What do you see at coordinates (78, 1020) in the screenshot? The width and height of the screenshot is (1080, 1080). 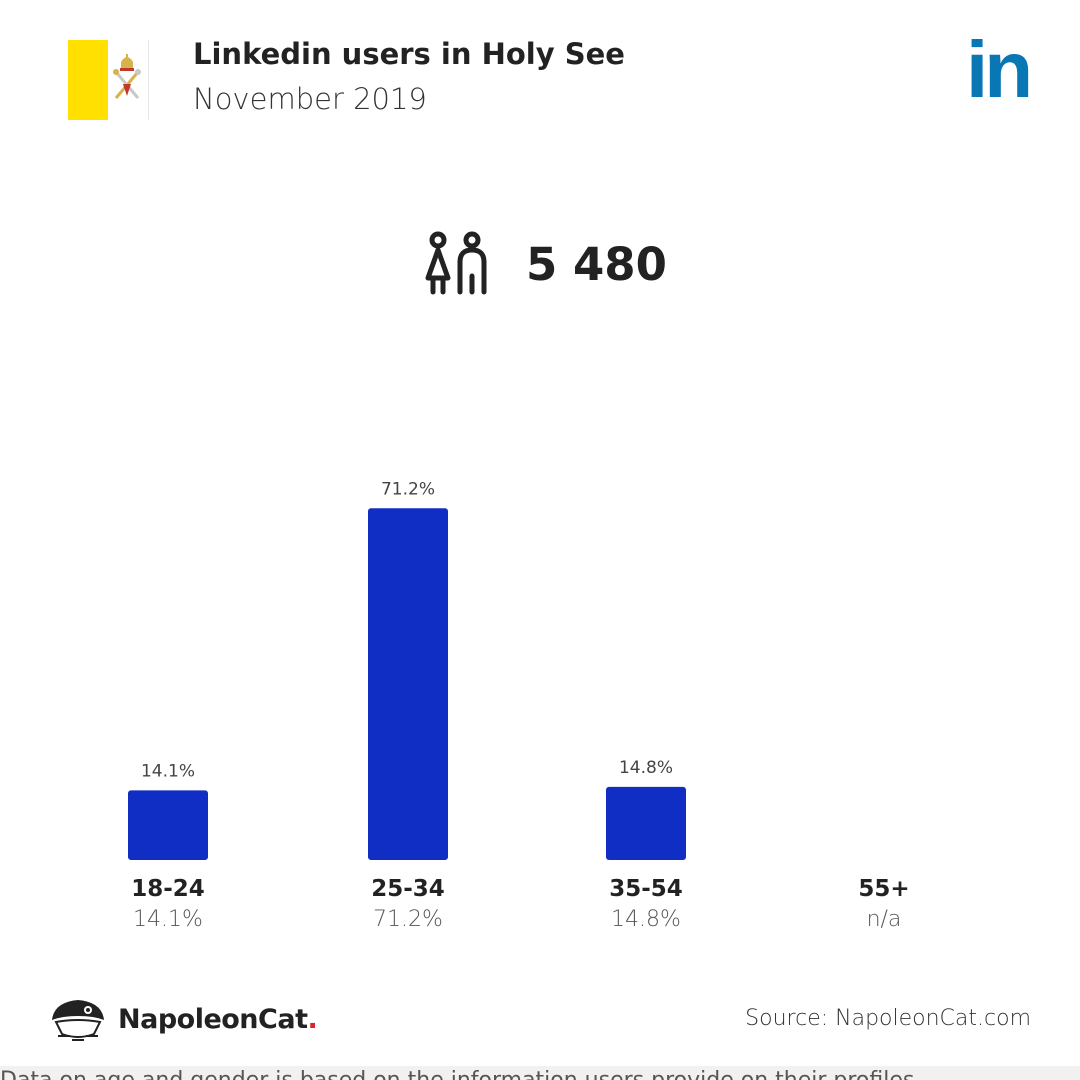 I see `napoleoncat-icon` at bounding box center [78, 1020].